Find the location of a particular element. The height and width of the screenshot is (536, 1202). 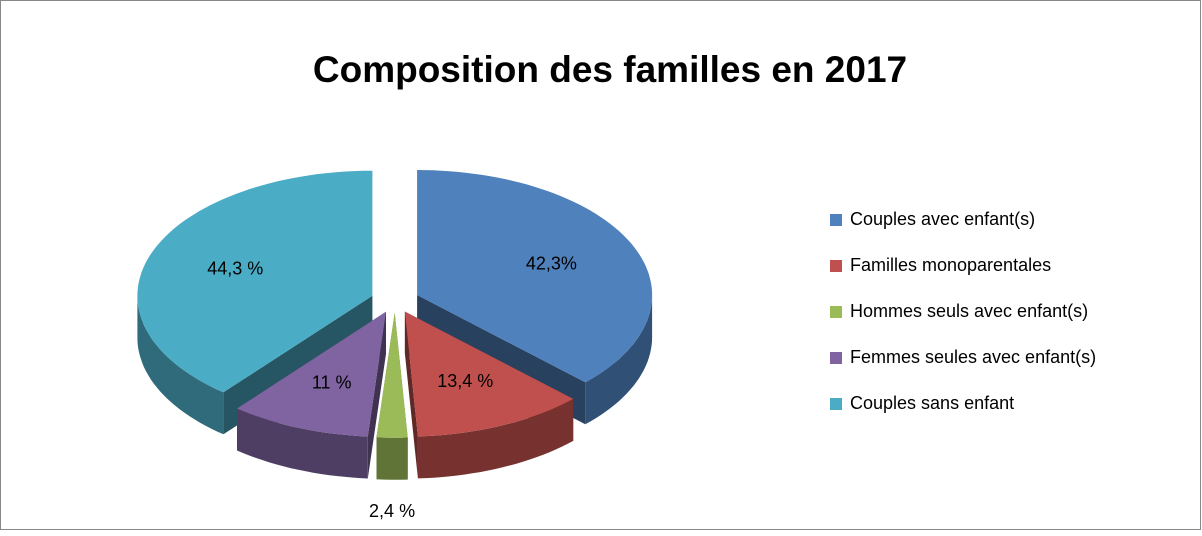

slice-wall is located at coordinates (411, 395).